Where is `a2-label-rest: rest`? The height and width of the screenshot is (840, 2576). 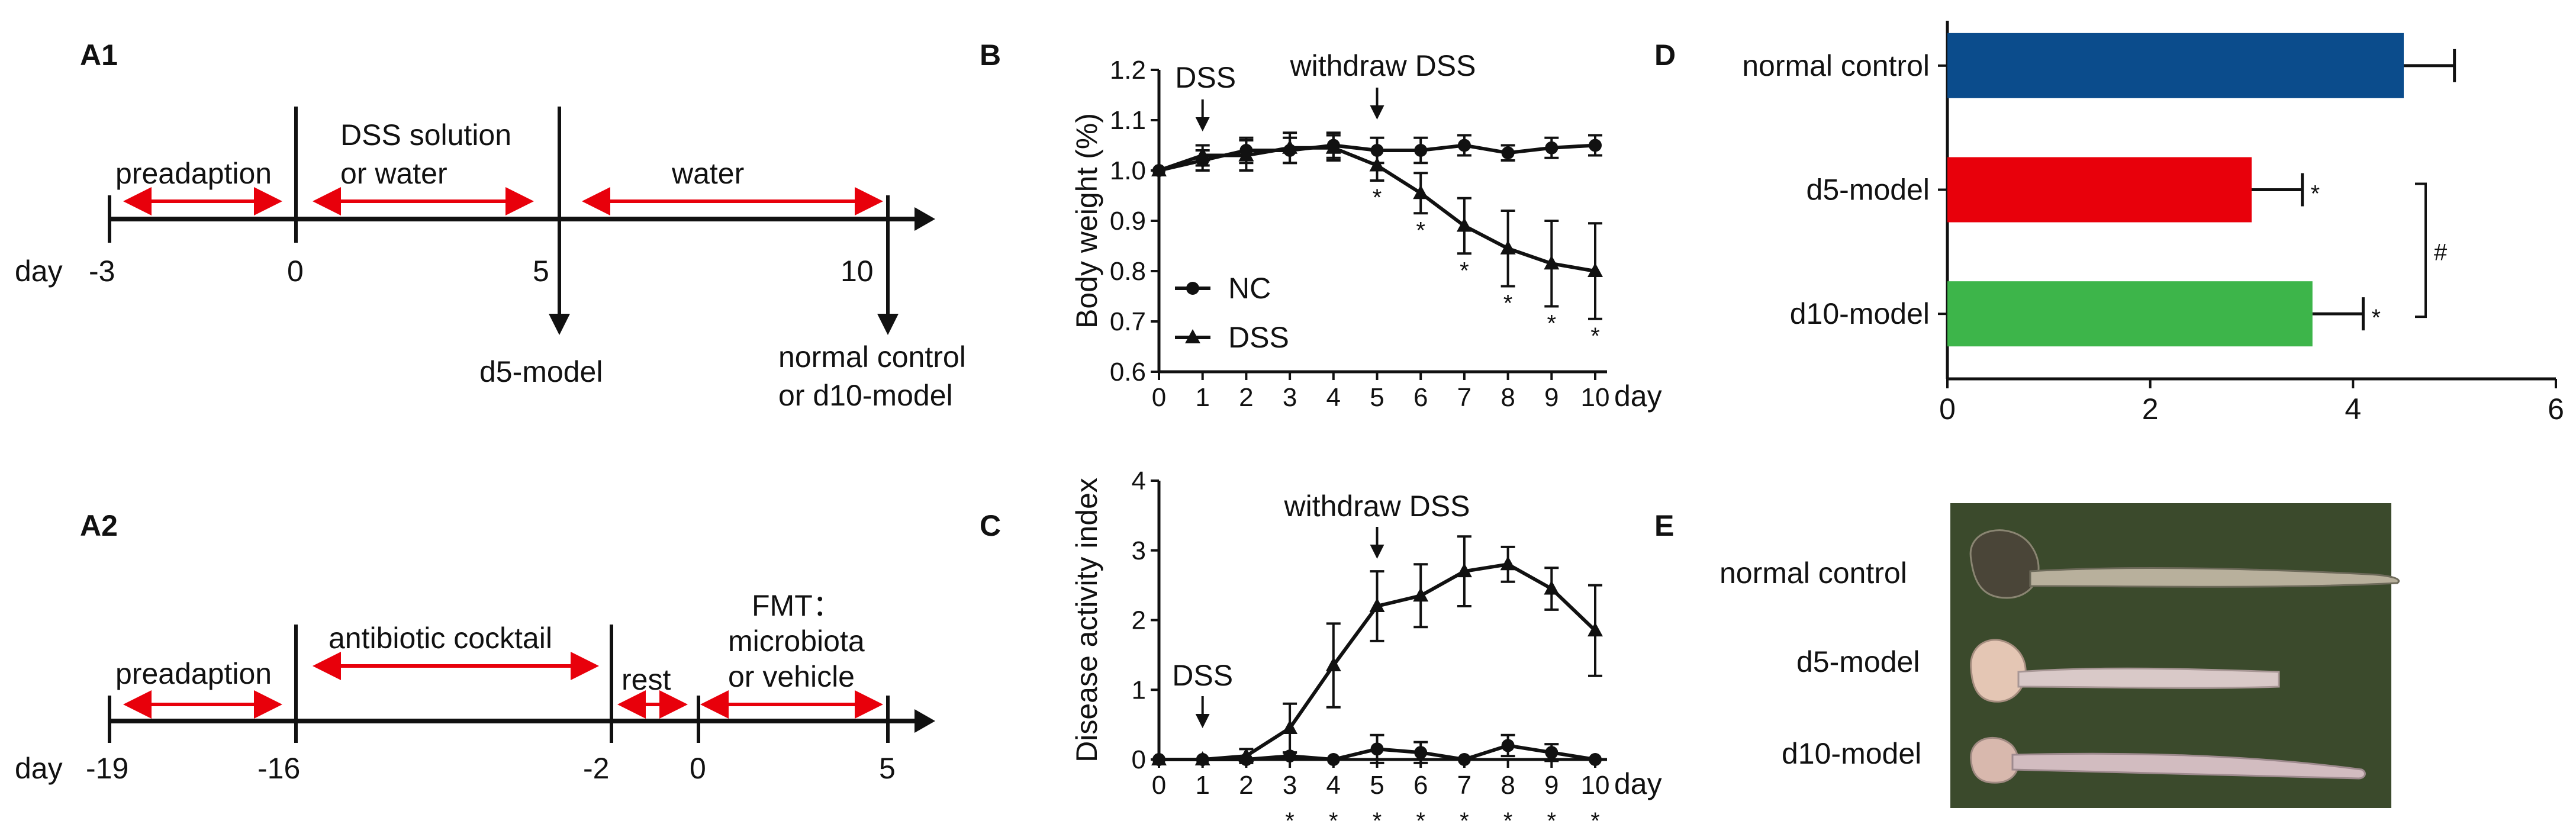 a2-label-rest: rest is located at coordinates (647, 680).